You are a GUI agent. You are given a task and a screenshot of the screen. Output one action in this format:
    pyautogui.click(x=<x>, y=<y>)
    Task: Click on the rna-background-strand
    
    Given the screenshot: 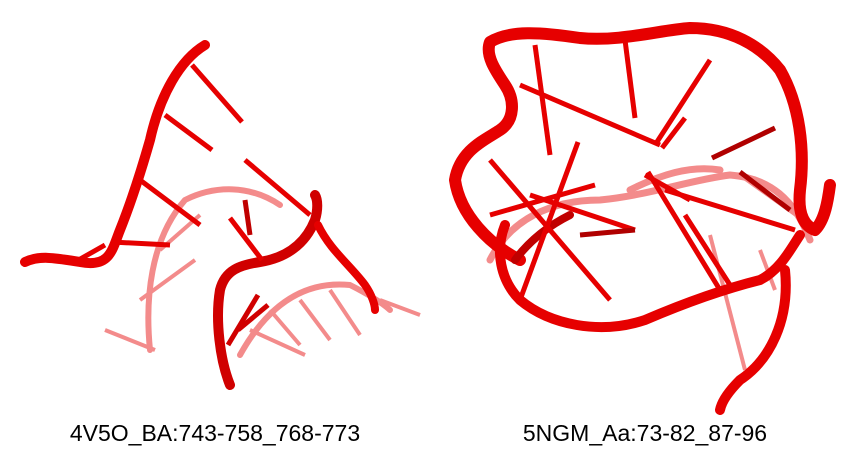 What is the action you would take?
    pyautogui.click(x=262, y=272)
    